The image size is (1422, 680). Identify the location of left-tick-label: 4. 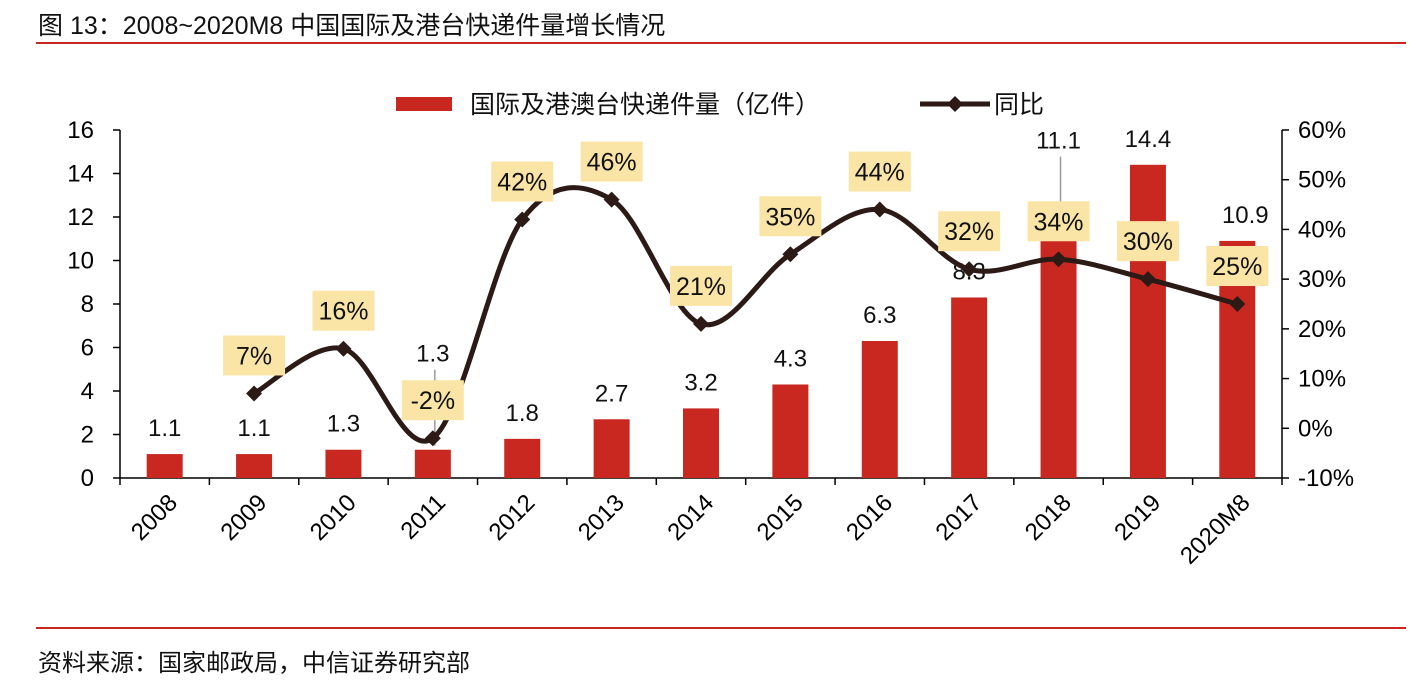
(87, 391).